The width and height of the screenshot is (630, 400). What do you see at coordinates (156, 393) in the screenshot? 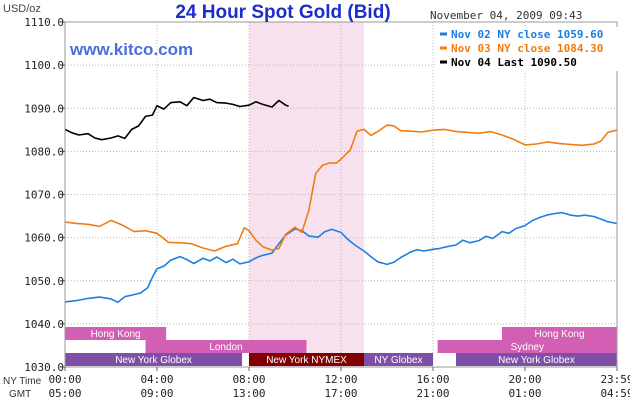
I see `x-tick-label-gmt: 09:00` at bounding box center [156, 393].